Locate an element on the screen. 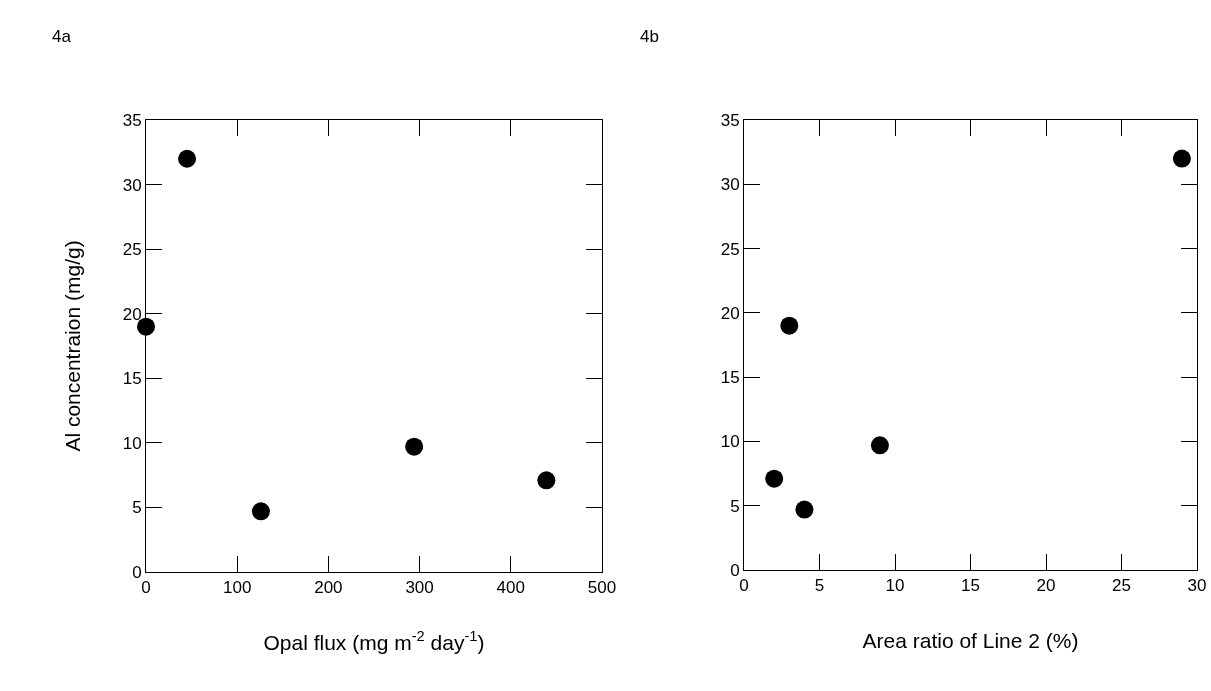 This screenshot has height=691, width=1211. x-tick-label: 20 is located at coordinates (1046, 586).